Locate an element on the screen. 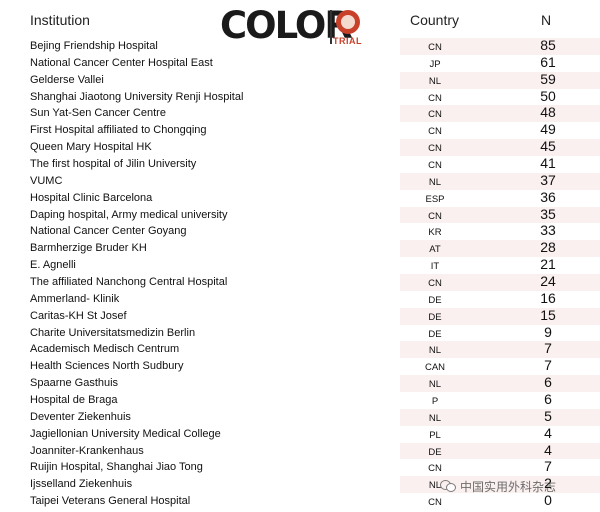 The image size is (600, 512). institution-cell: Bejing Friendship Hospital is located at coordinates (94, 46).